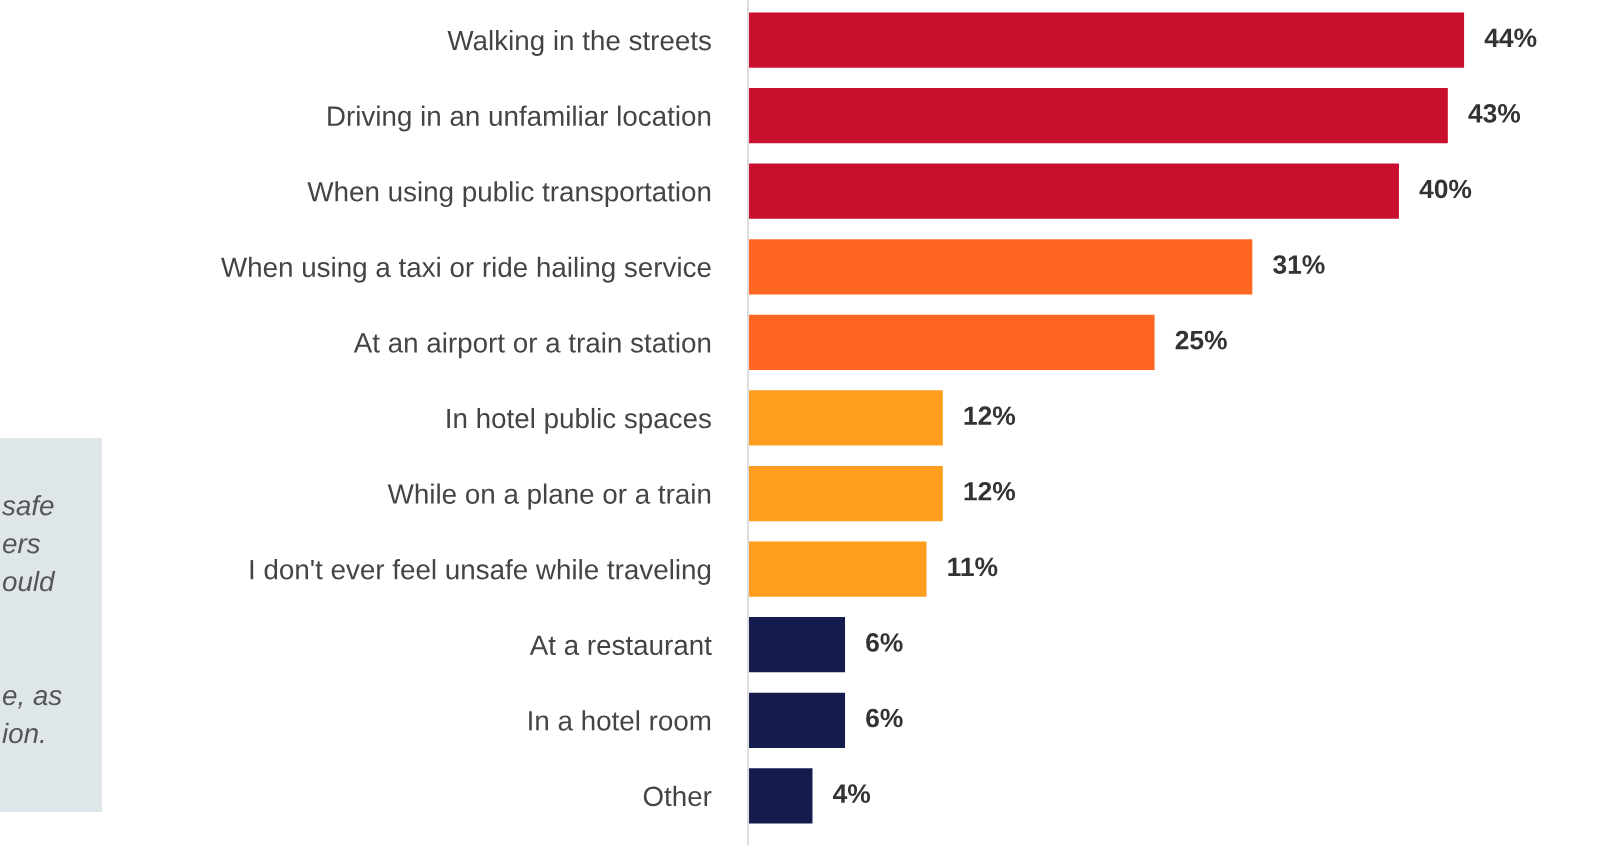  I want to click on data-label: 4%, so click(852, 793).